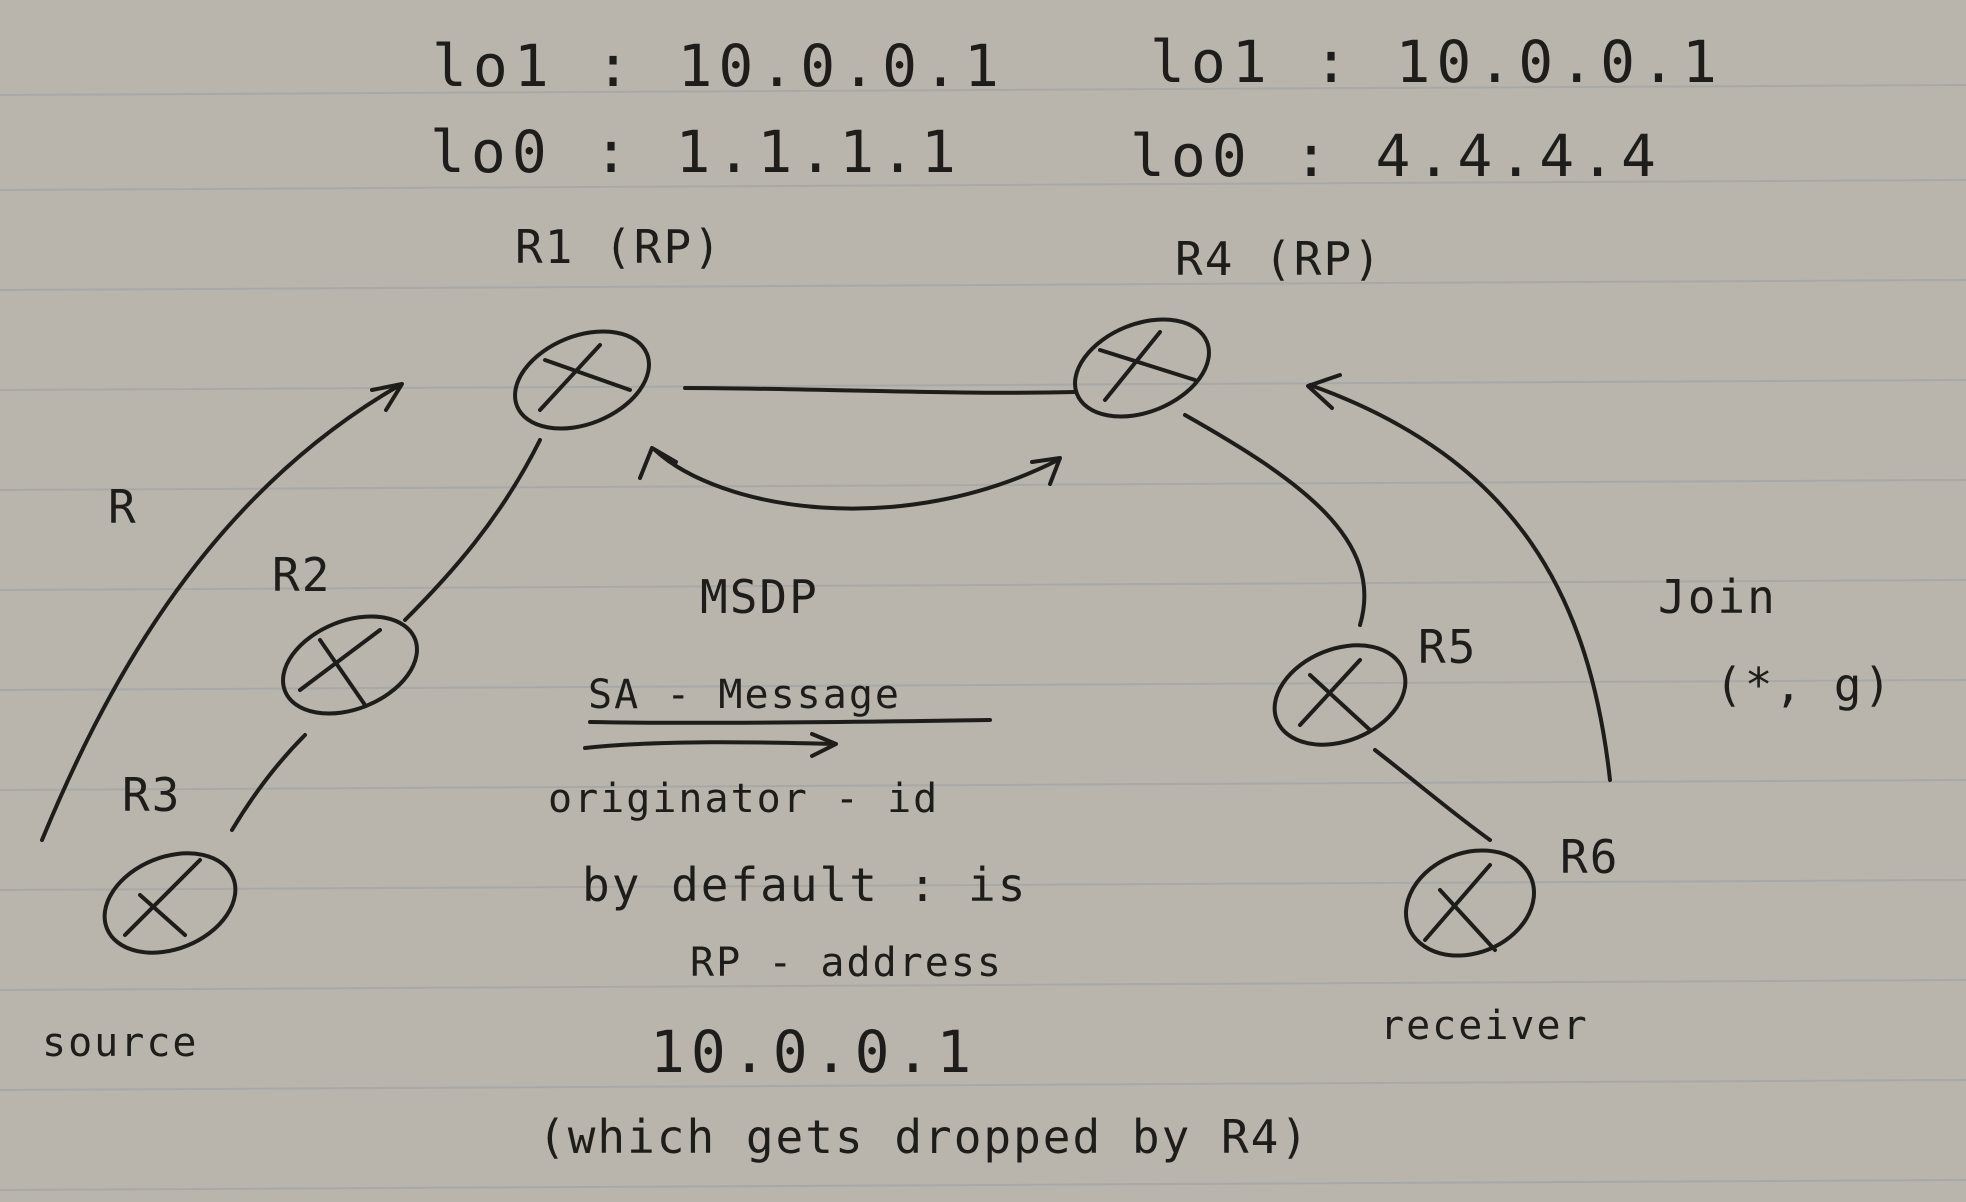 This screenshot has height=1202, width=1966. I want to click on router-icon-r1, so click(582, 380).